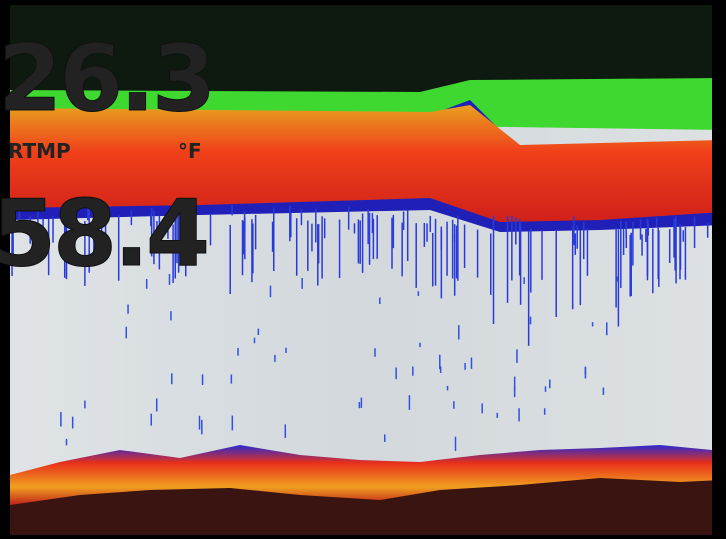 The width and height of the screenshot is (726, 539). What do you see at coordinates (39, 151) in the screenshot?
I see `temp-label: RTMP` at bounding box center [39, 151].